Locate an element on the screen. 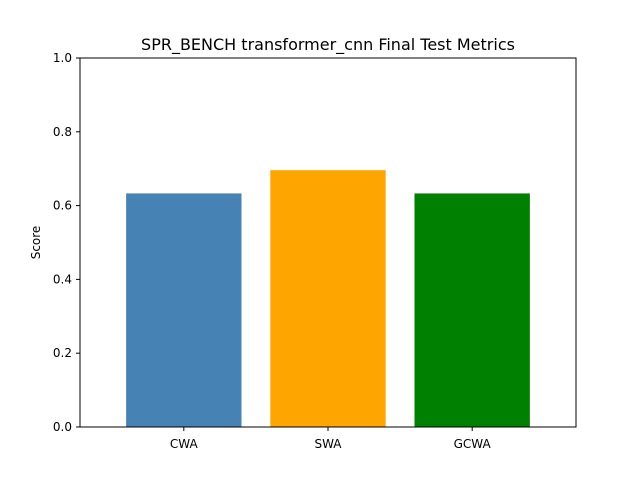 This screenshot has width=640, height=480. y-tick-label: 0.4 is located at coordinates (62, 279).